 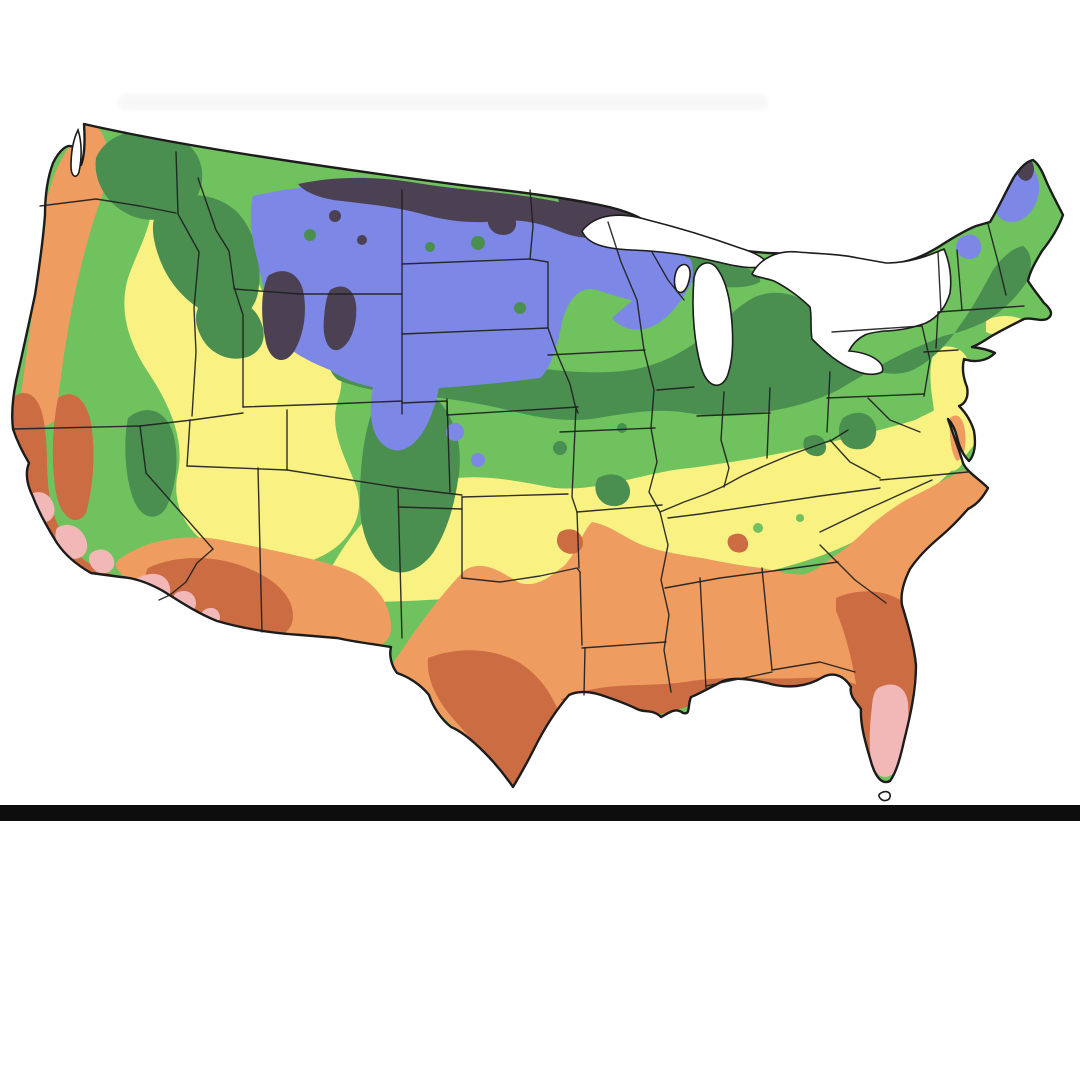 I want to click on florida-key, so click(x=884, y=796).